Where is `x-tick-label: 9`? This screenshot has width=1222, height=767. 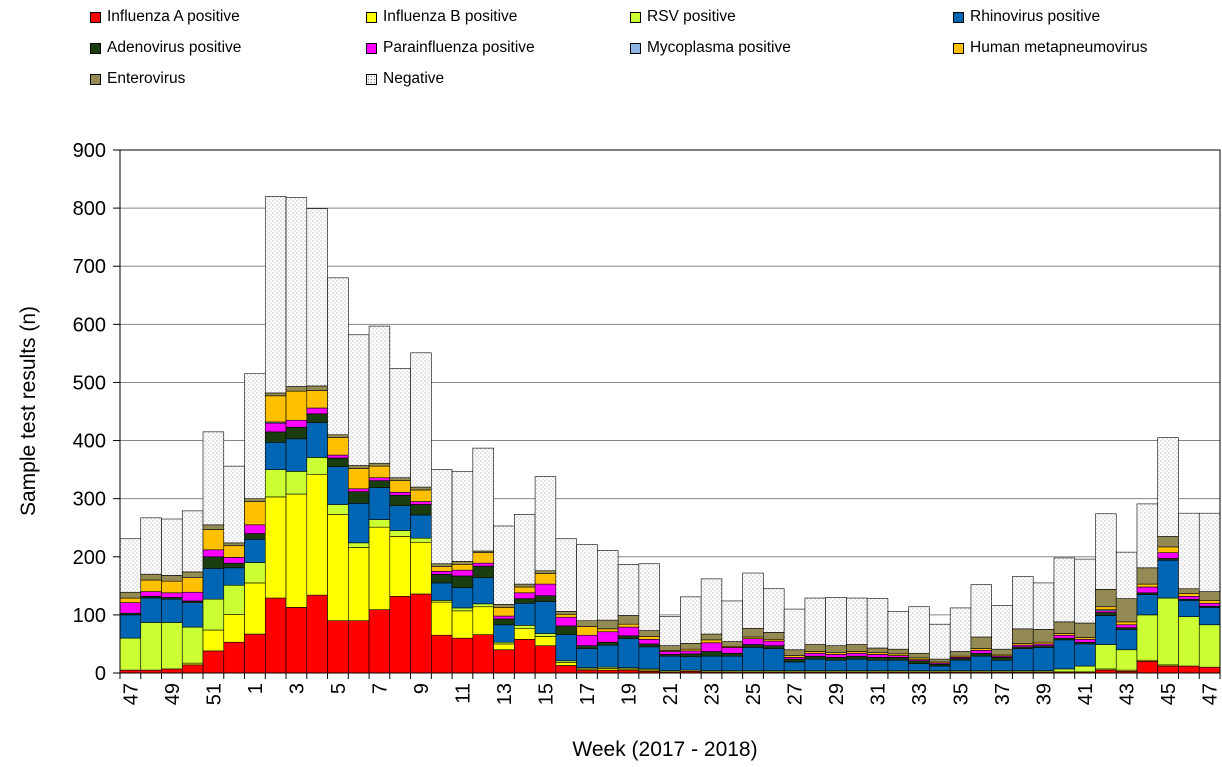
x-tick-label: 9 is located at coordinates (422, 688).